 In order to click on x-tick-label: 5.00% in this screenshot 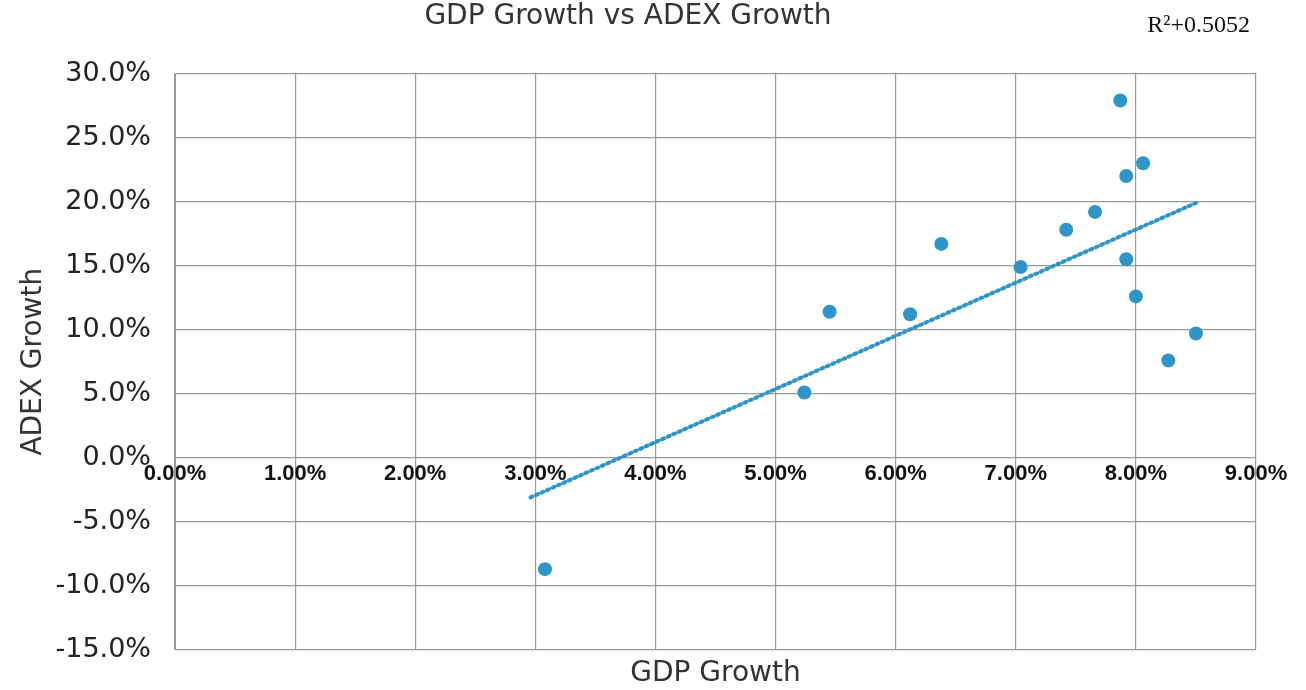, I will do `click(775, 472)`.